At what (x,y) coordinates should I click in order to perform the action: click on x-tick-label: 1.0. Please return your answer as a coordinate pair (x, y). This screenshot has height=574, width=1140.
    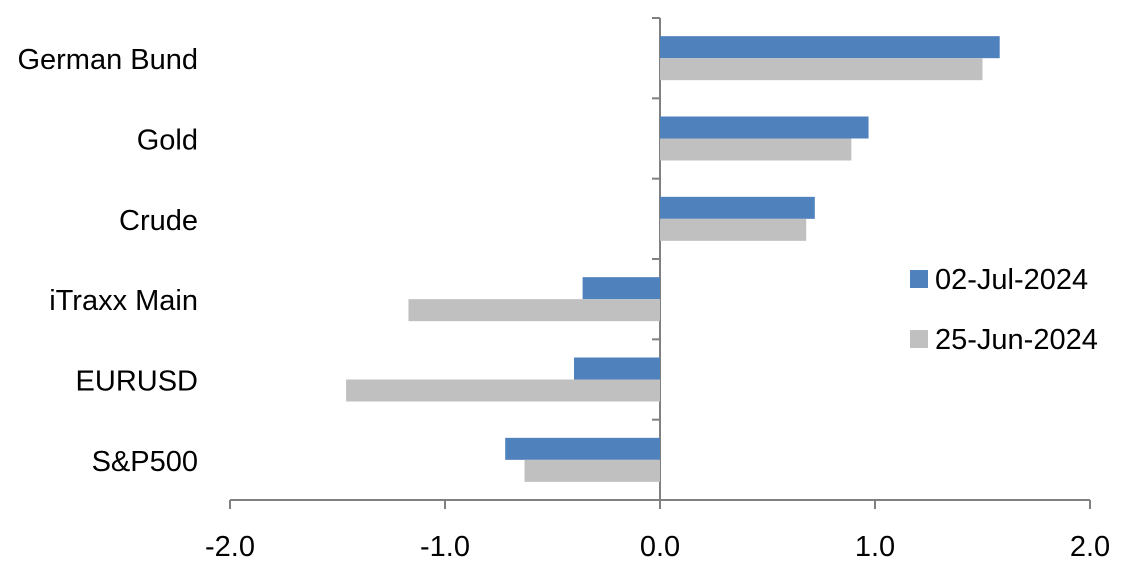
    Looking at the image, I should click on (875, 547).